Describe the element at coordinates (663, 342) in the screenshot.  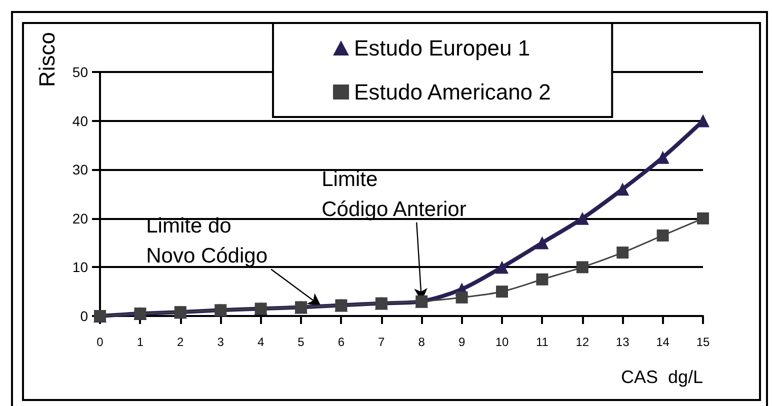
I see `x-tick-label: 14` at that location.